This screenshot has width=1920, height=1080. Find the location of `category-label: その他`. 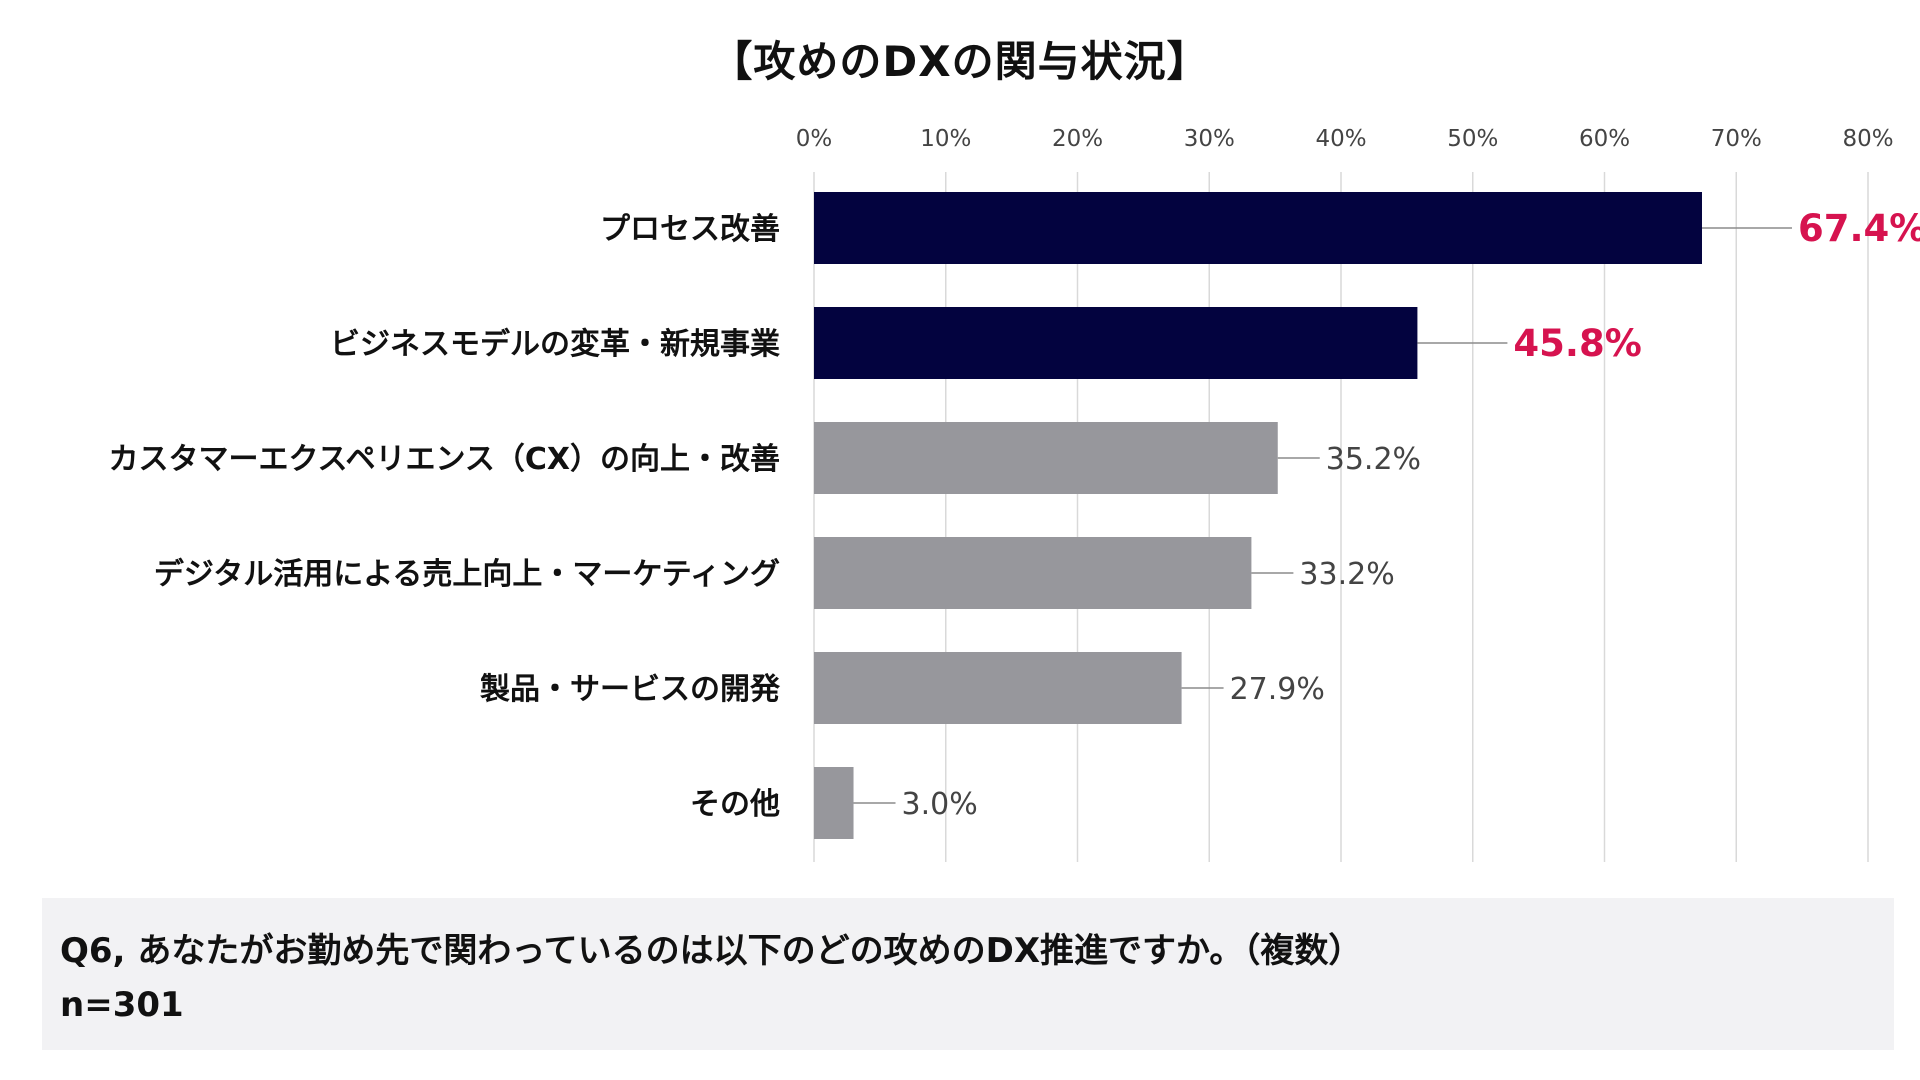

category-label: その他 is located at coordinates (735, 804).